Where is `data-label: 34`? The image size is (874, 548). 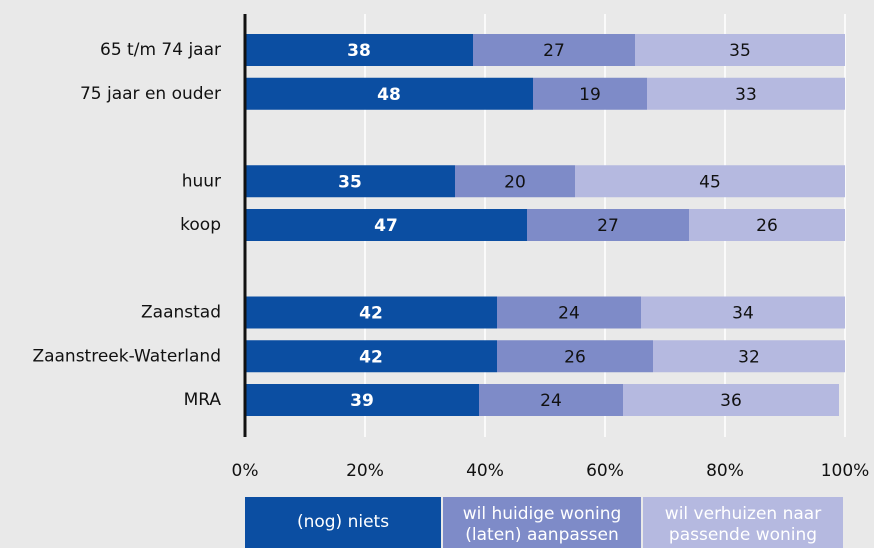 data-label: 34 is located at coordinates (743, 314).